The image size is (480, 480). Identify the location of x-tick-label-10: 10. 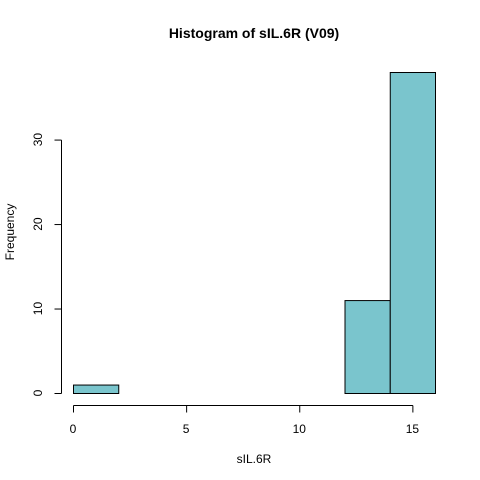
(300, 429).